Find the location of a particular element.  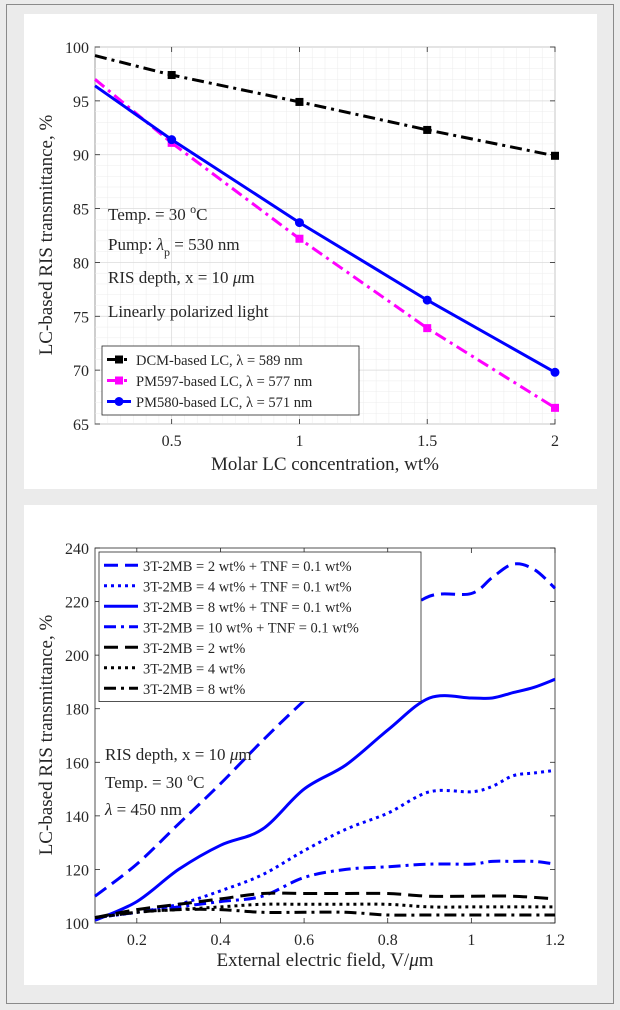

y-tick-label: 120 is located at coordinates (77, 870).